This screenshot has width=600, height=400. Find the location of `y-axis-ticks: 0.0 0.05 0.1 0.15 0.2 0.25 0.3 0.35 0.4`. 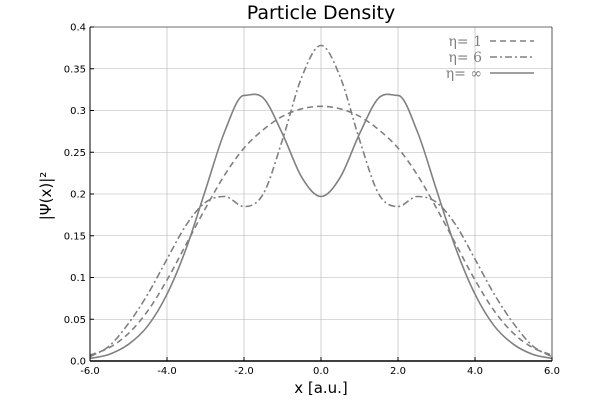

y-axis-ticks: 0.0 0.05 0.1 0.15 0.2 0.25 0.3 0.35 0.4 is located at coordinates (79, 195).